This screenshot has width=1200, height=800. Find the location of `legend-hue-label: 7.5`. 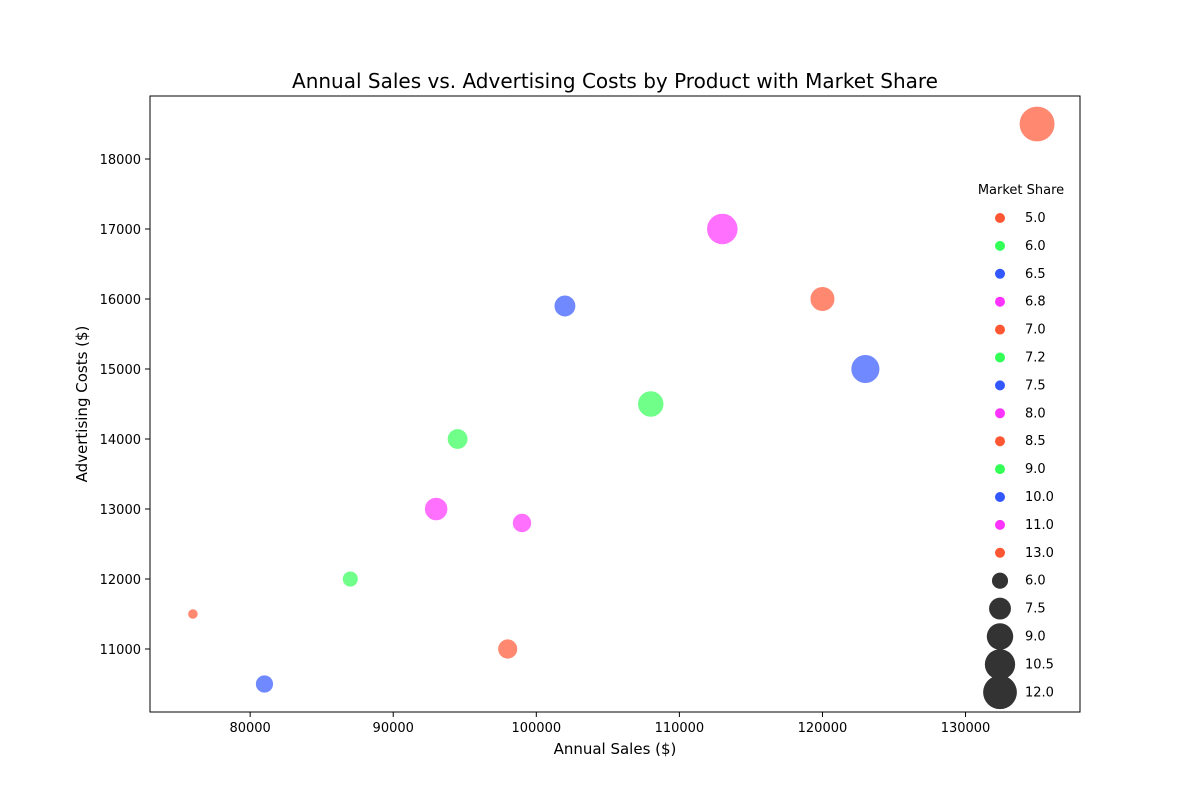

legend-hue-label: 7.5 is located at coordinates (1035, 385).